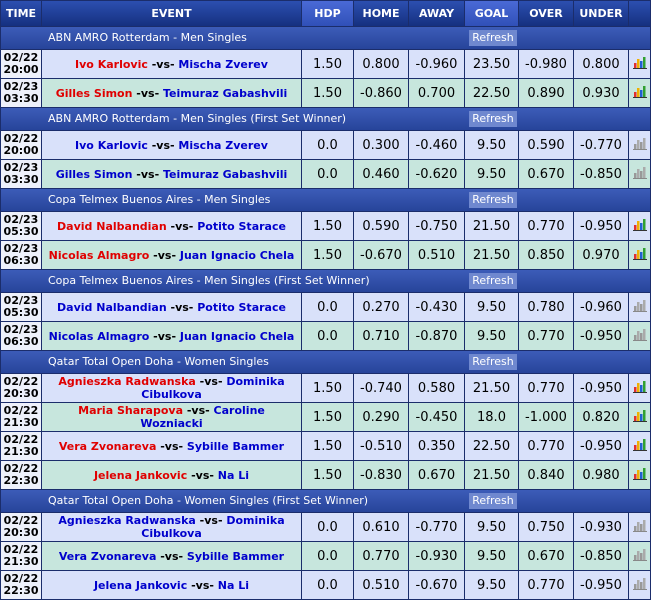 The width and height of the screenshot is (651, 600). I want to click on over-cell: 0.780, so click(546, 307).